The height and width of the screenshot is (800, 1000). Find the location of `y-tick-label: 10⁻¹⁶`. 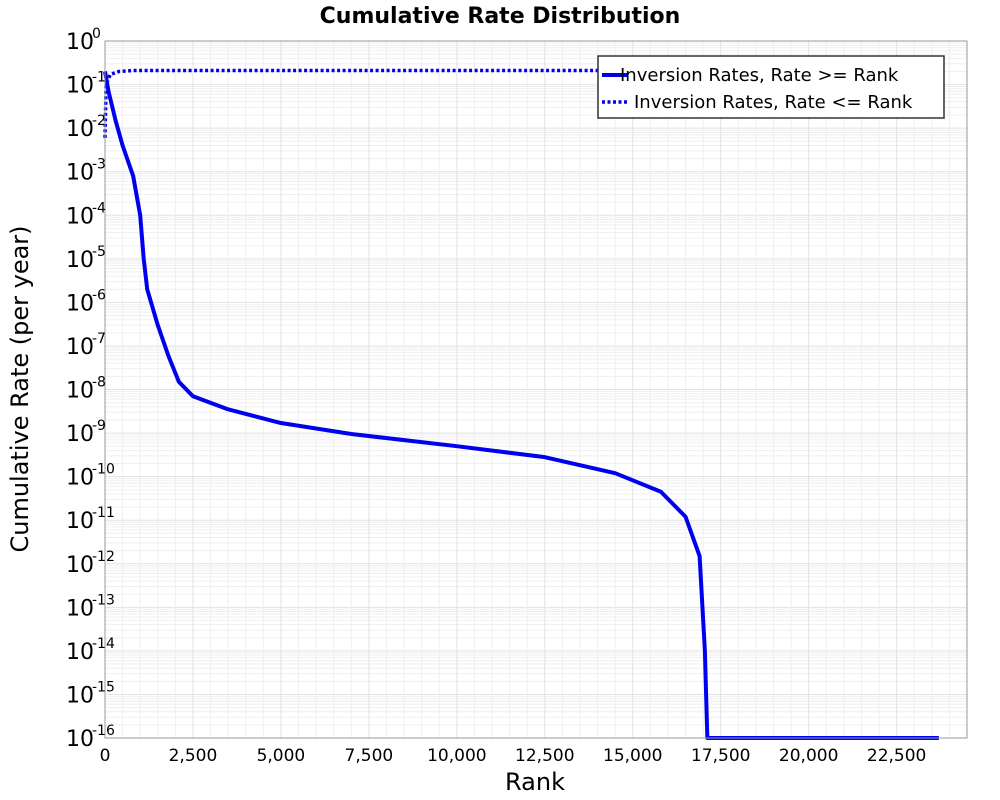

y-tick-label: 10⁻¹⁶ is located at coordinates (90, 737).